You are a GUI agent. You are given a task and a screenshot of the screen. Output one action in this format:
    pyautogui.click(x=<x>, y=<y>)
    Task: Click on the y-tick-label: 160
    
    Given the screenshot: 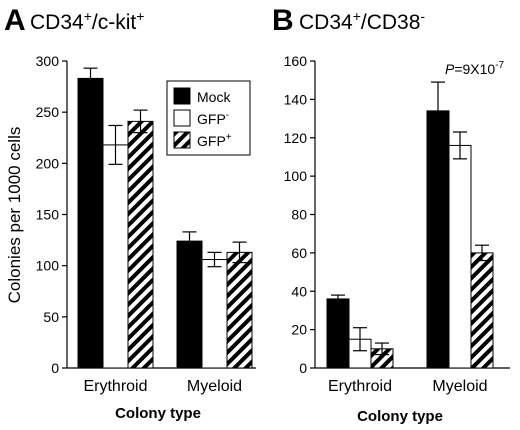 What is the action you would take?
    pyautogui.click(x=296, y=61)
    